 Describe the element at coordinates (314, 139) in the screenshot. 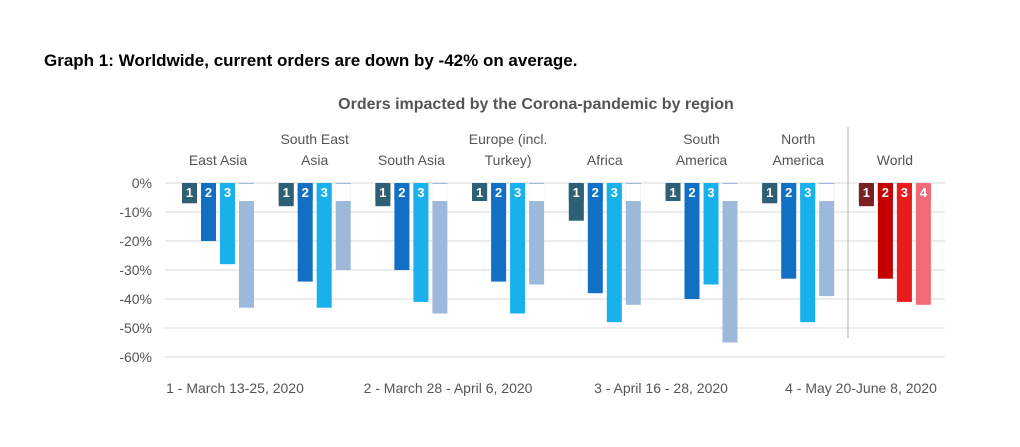

I see `category-label: South East` at that location.